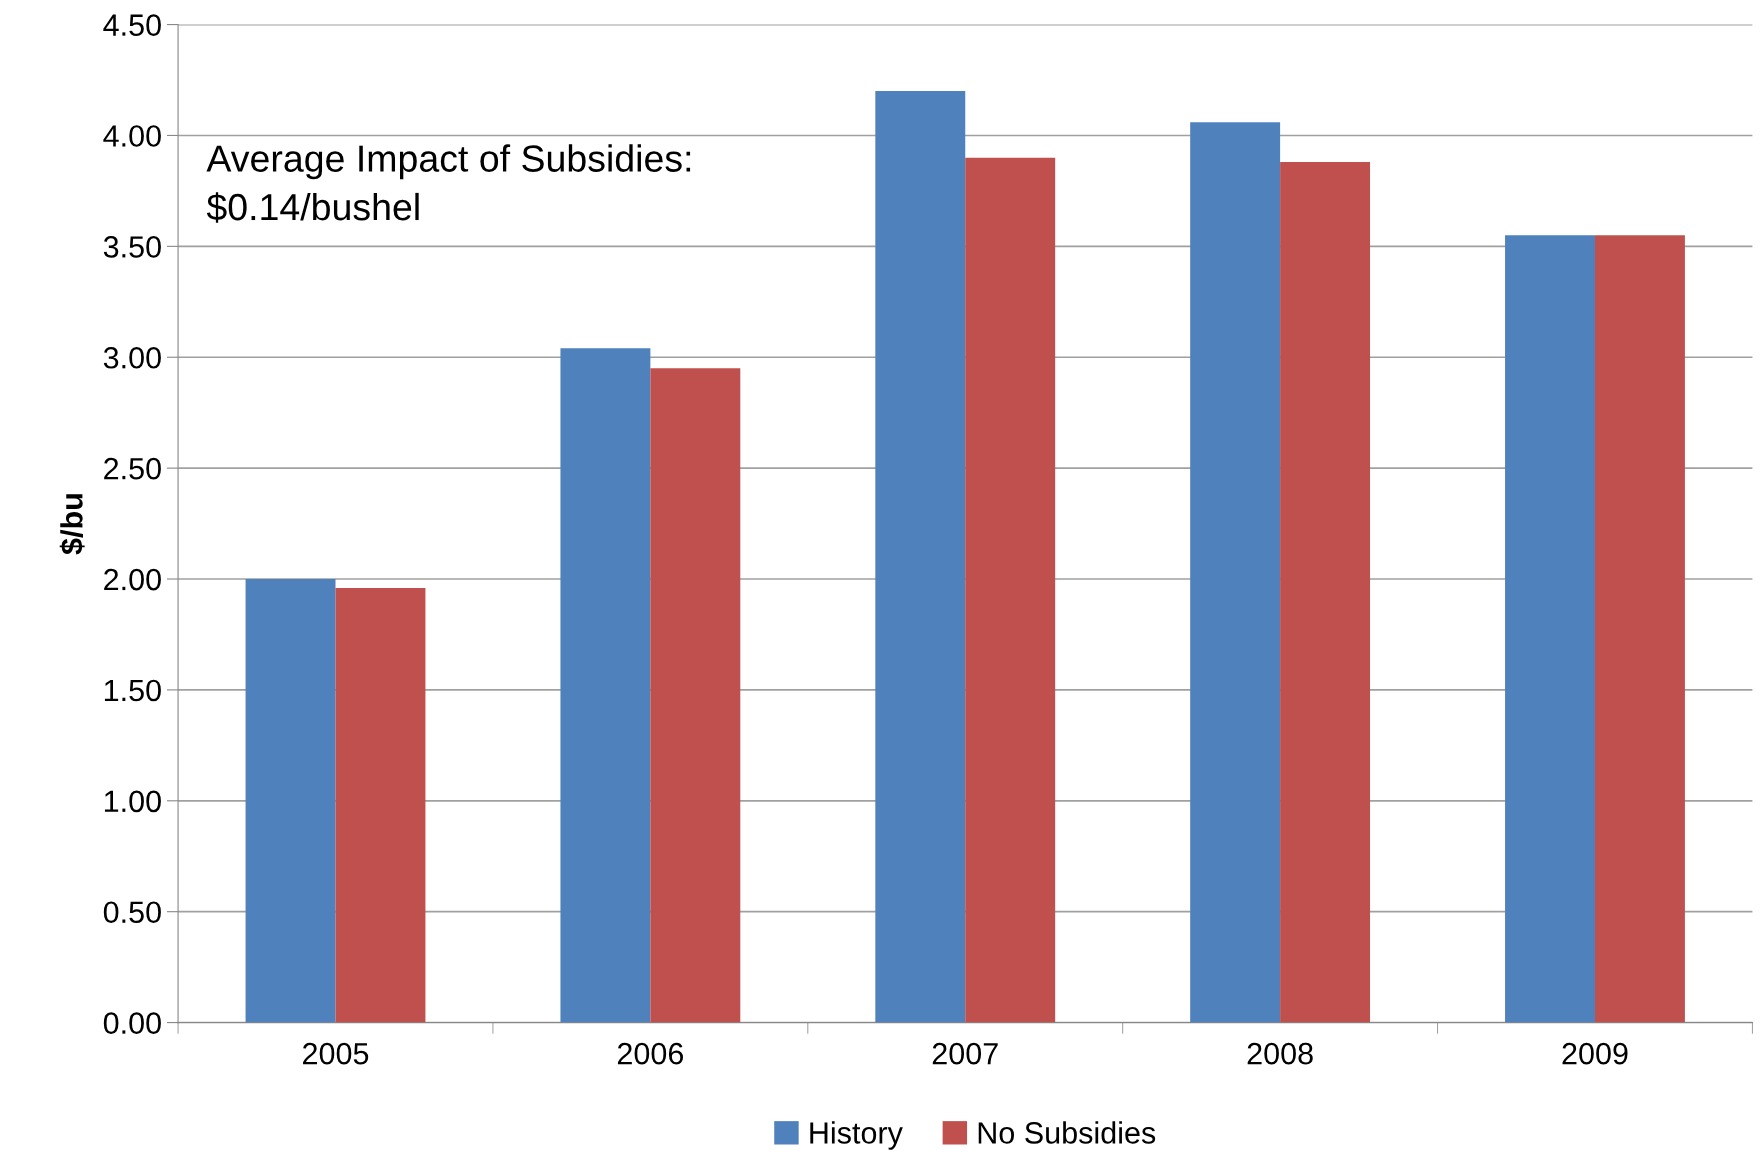 The width and height of the screenshot is (1763, 1170). I want to click on legend-label: No Subsidies, so click(1067, 1132).